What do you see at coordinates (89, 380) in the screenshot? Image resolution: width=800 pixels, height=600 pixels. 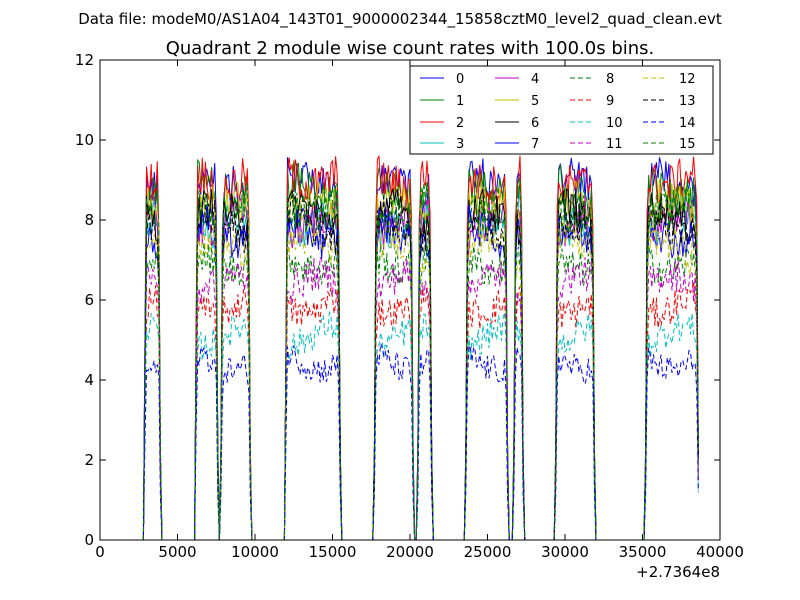 I see `y-tick-label-2: 4` at bounding box center [89, 380].